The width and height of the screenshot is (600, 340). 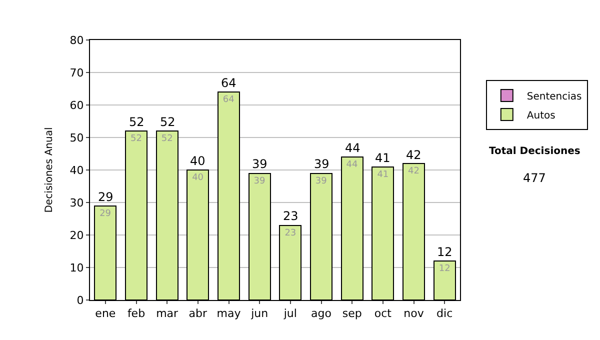 I want to click on total-label: 41, so click(x=382, y=158).